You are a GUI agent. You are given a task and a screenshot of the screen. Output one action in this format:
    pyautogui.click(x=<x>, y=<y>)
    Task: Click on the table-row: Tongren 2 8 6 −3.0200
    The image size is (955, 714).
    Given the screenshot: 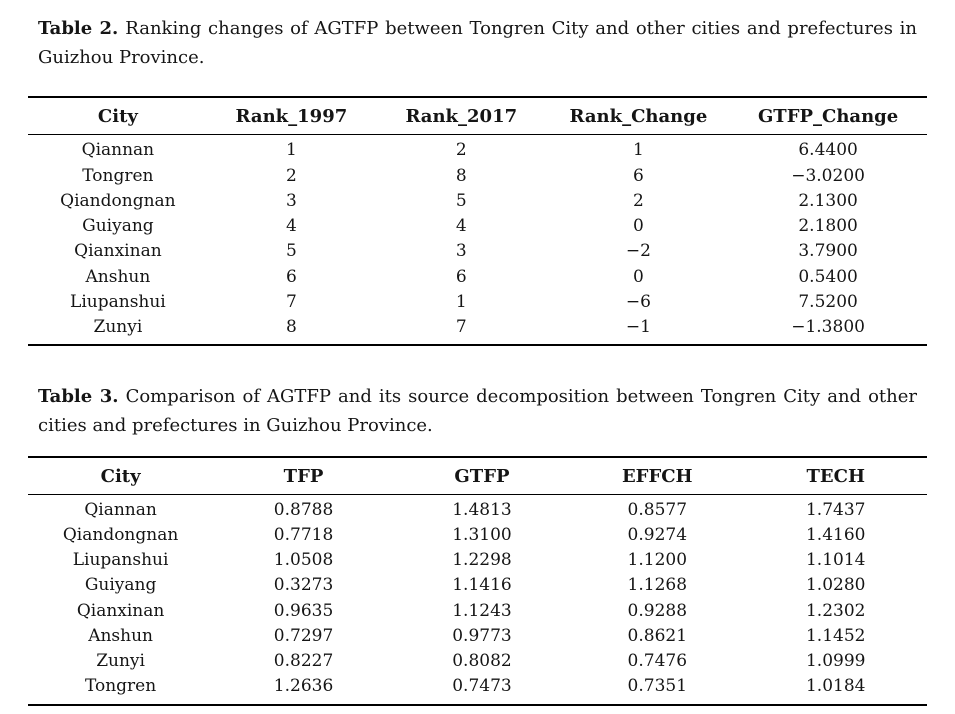 What is the action you would take?
    pyautogui.click(x=477, y=176)
    